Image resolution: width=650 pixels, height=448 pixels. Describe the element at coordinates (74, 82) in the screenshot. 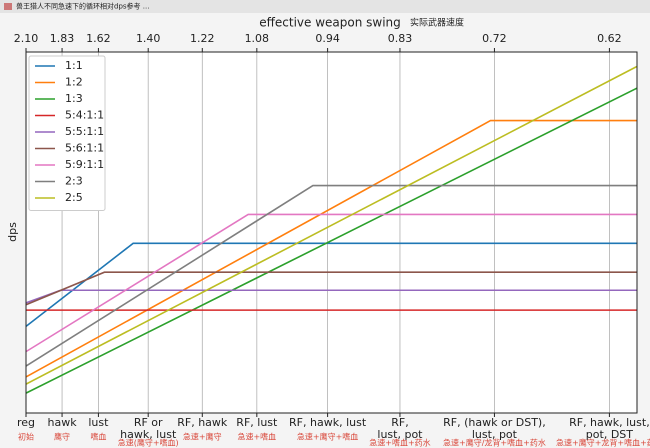

I see `legend-label: 1:2` at that location.